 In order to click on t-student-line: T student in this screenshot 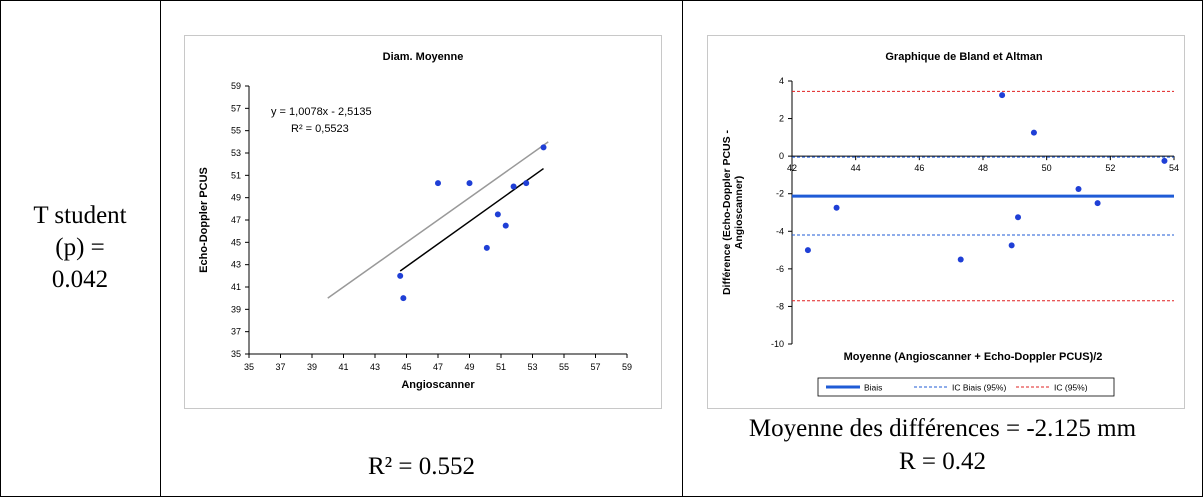, I will do `click(80, 215)`.